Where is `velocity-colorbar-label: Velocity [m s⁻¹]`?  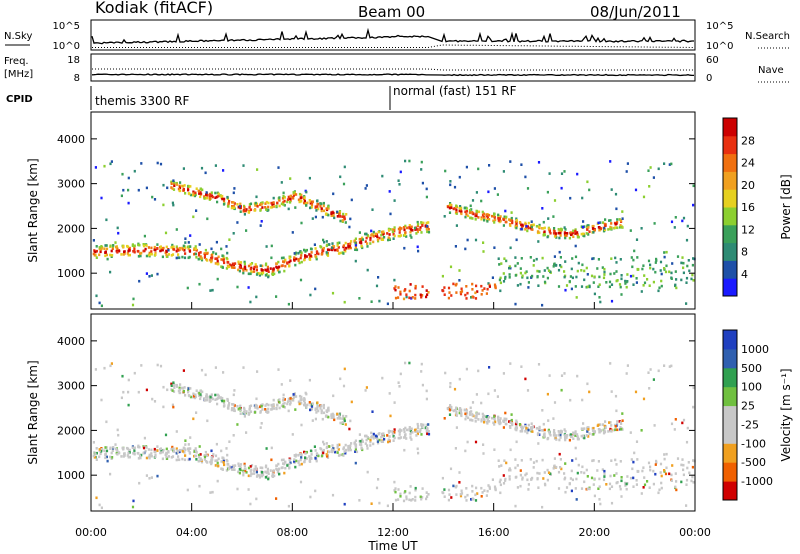 velocity-colorbar-label: Velocity [m s⁻¹] is located at coordinates (786, 414).